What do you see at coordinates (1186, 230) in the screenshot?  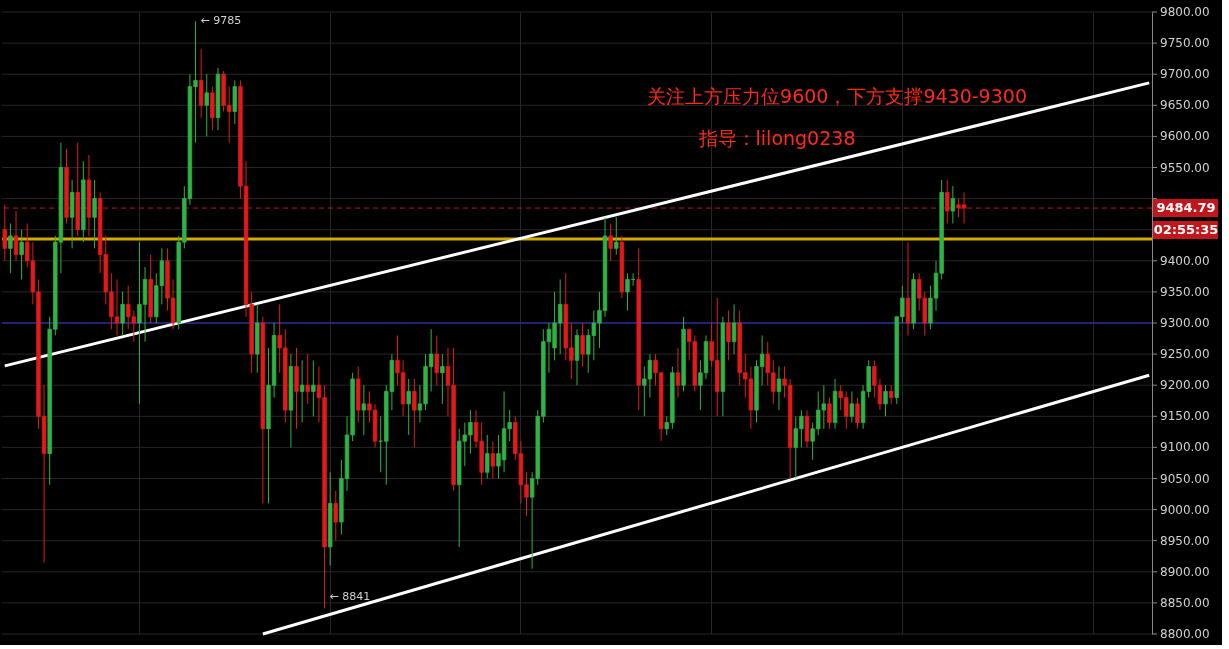 I see `text: 02:55:35` at bounding box center [1186, 230].